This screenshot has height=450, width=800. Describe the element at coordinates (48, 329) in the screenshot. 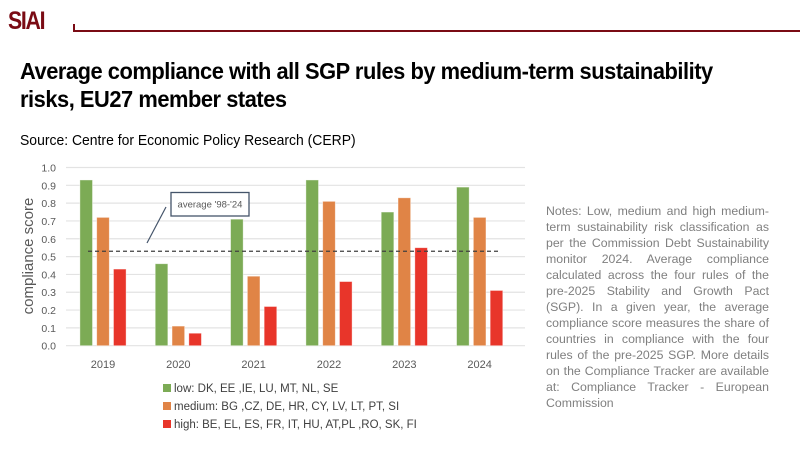

I see `y-tick-label: 0.1` at that location.